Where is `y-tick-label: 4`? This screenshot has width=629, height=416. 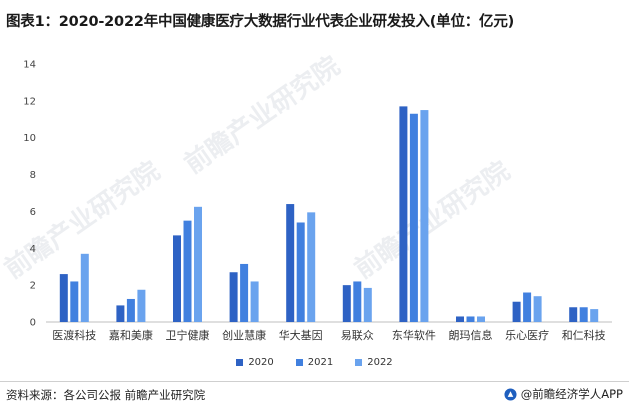
y-tick-label: 4 is located at coordinates (33, 249).